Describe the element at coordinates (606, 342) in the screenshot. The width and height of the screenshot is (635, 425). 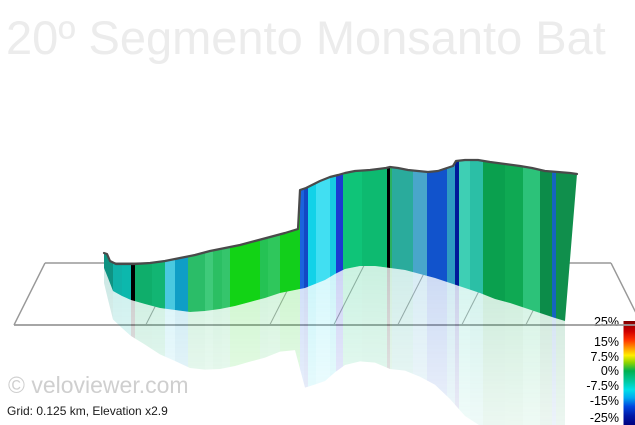
I see `legend-label: 15%` at that location.